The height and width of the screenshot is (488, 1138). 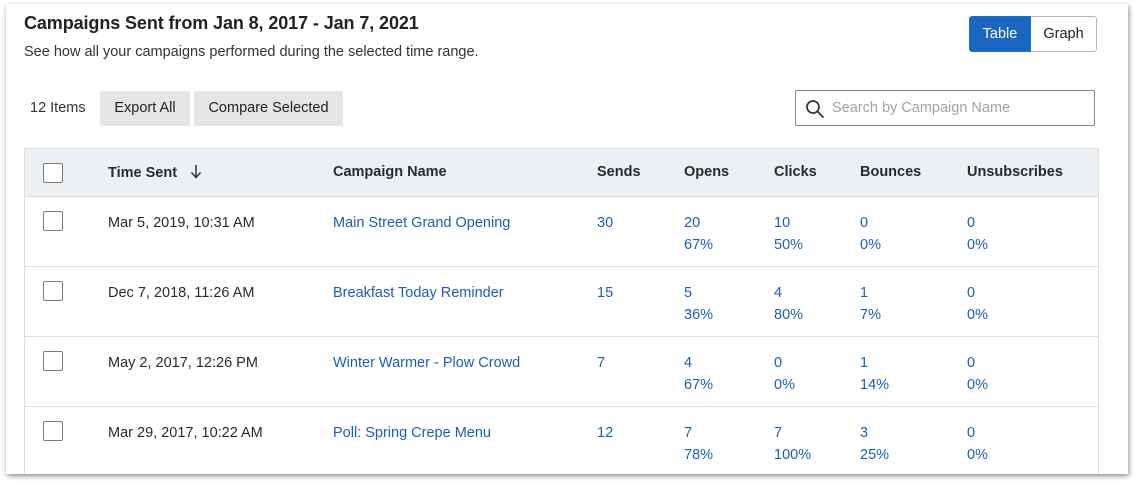 What do you see at coordinates (698, 444) in the screenshot?
I see `opens-link: 7 78%` at bounding box center [698, 444].